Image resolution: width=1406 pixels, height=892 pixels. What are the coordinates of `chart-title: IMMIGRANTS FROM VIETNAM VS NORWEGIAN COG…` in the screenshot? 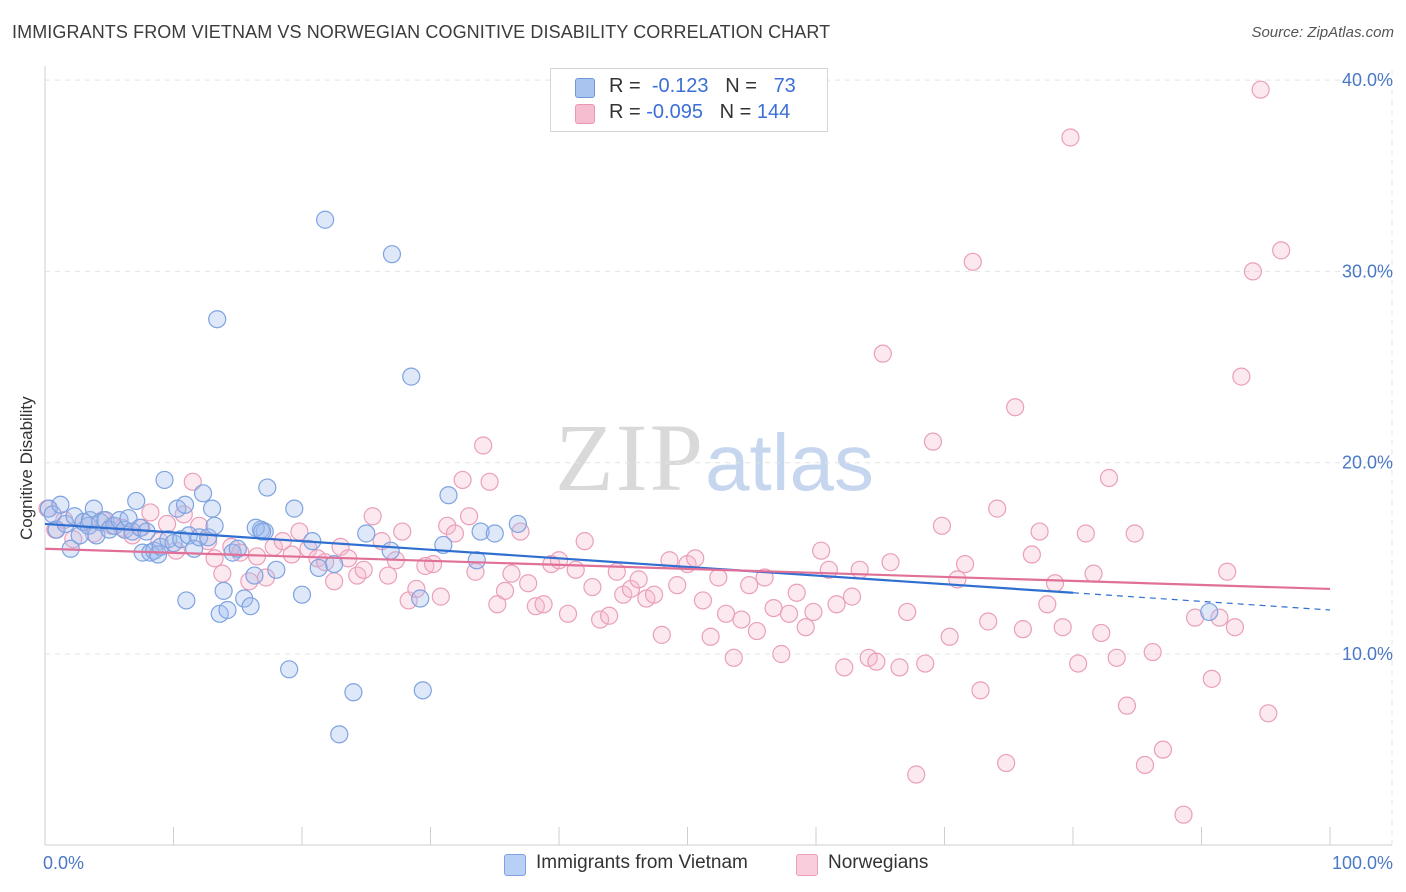 It's located at (421, 32).